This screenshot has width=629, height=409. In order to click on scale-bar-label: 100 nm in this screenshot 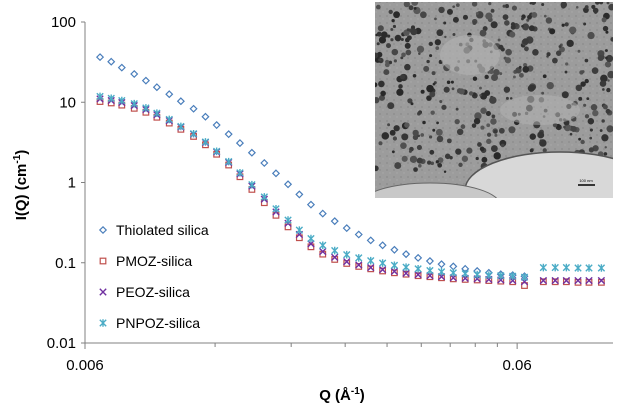, I will do `click(586, 180)`.